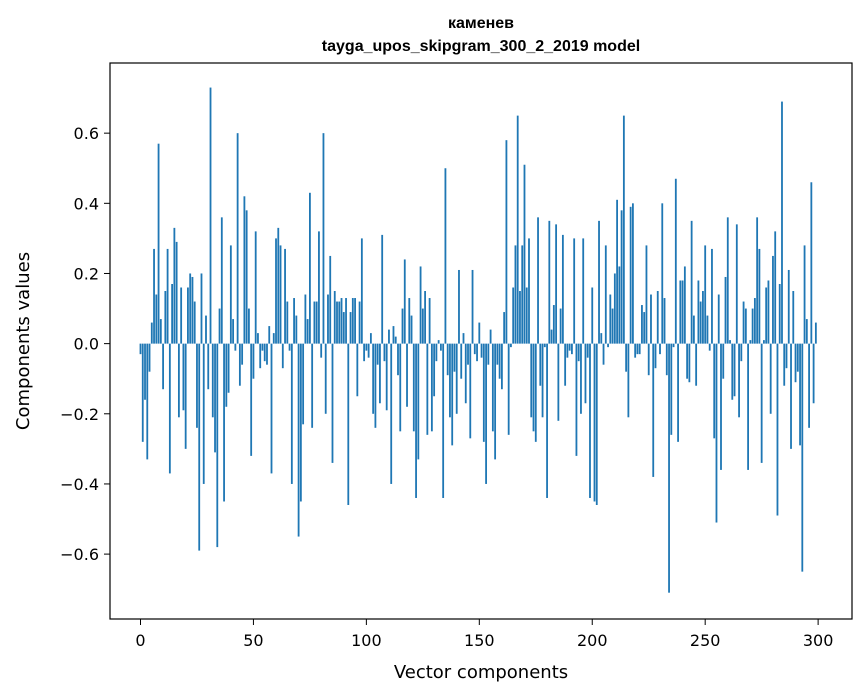 The width and height of the screenshot is (867, 696). What do you see at coordinates (86, 344) in the screenshot?
I see `y-tick-label-3: 0.0` at bounding box center [86, 344].